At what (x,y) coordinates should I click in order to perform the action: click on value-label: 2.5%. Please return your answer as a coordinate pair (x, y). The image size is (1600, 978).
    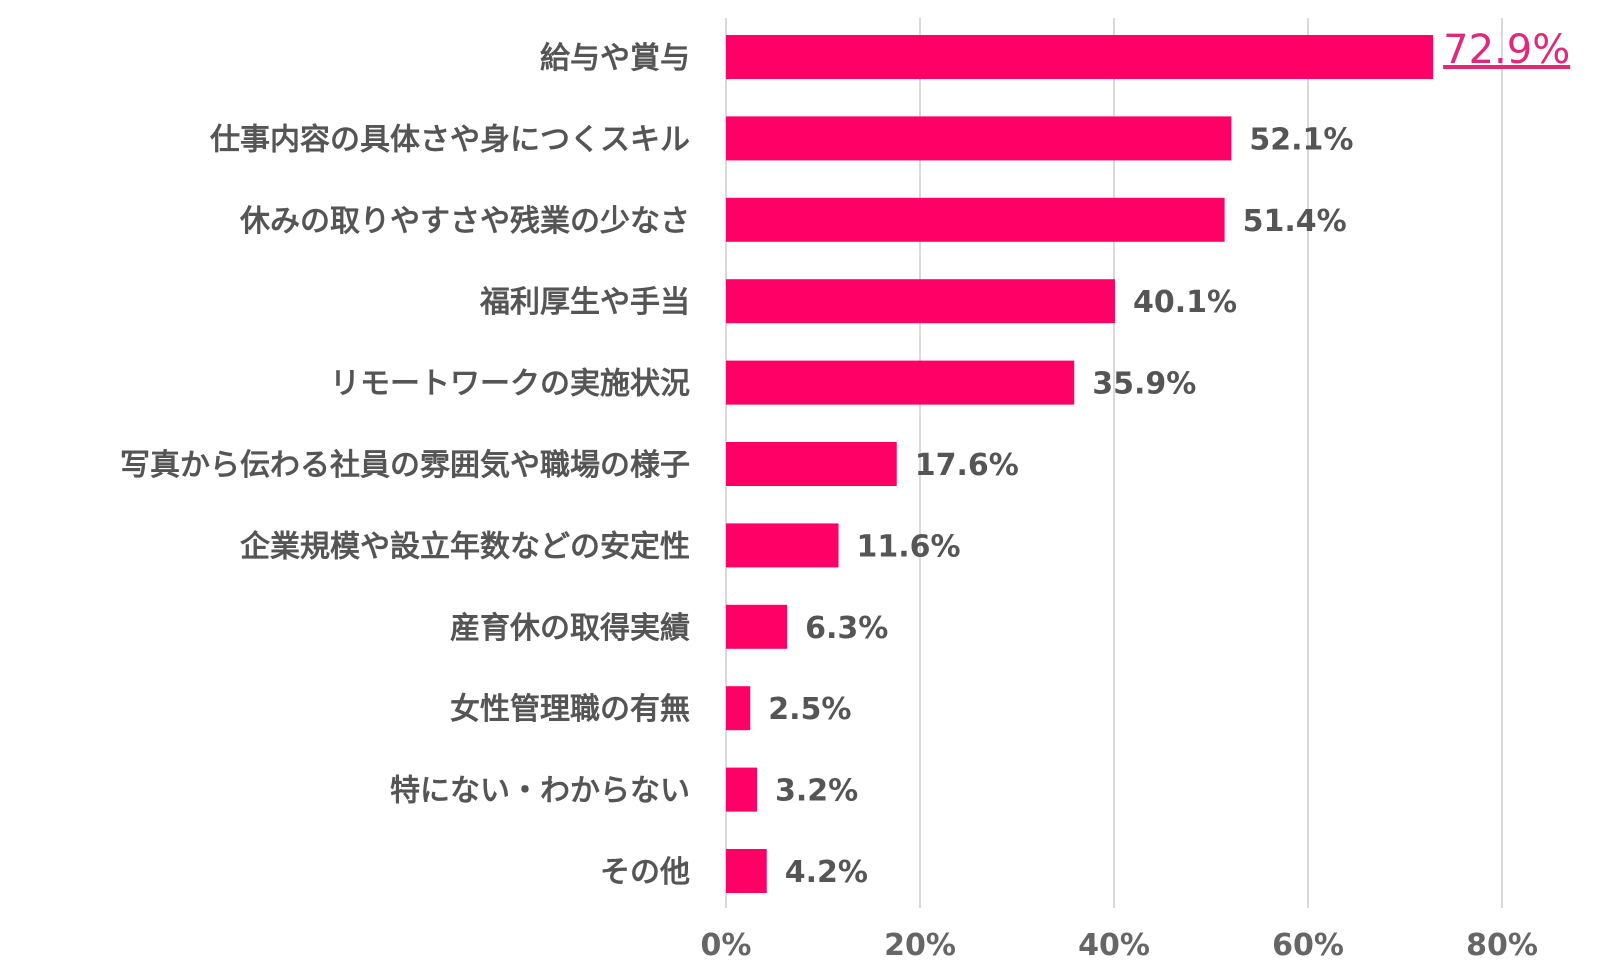
    Looking at the image, I should click on (809, 709).